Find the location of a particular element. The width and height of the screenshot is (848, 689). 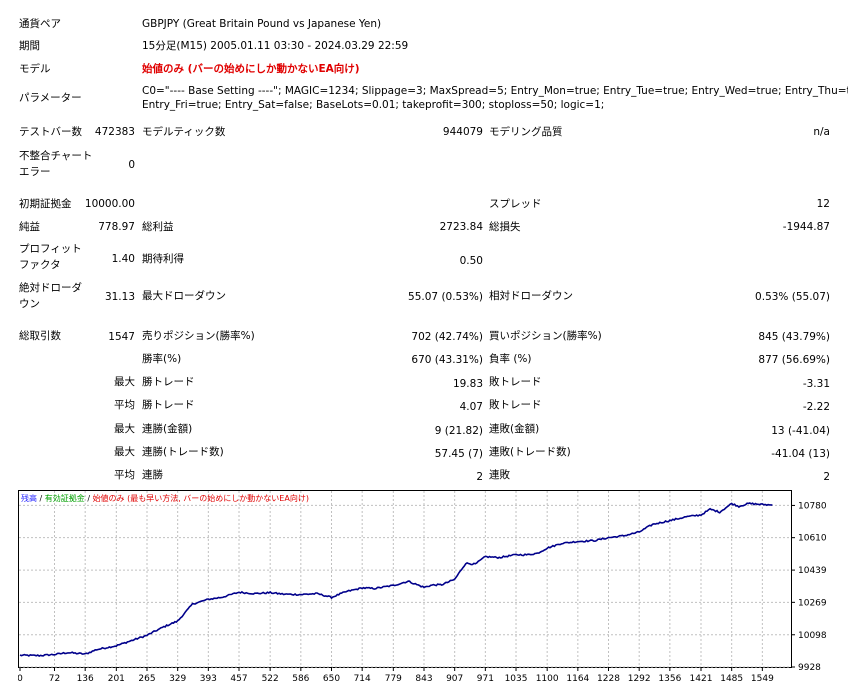

average-consecutive-losses-value: 2 is located at coordinates (826, 477).